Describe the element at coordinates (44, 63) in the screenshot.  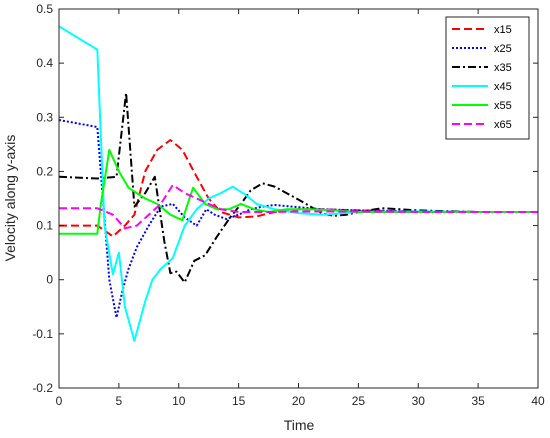
I see `y-tick-label: 0.4` at that location.